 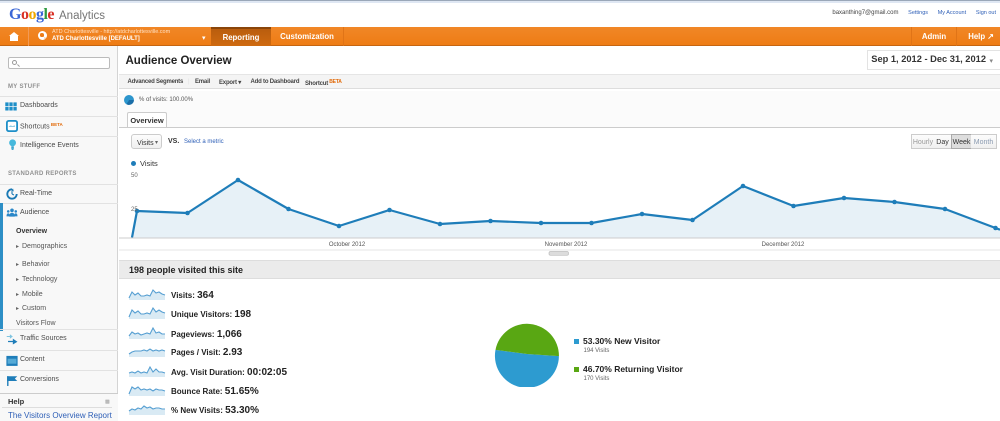 What do you see at coordinates (566, 245) in the screenshot?
I see `svg-text: November 2012` at bounding box center [566, 245].